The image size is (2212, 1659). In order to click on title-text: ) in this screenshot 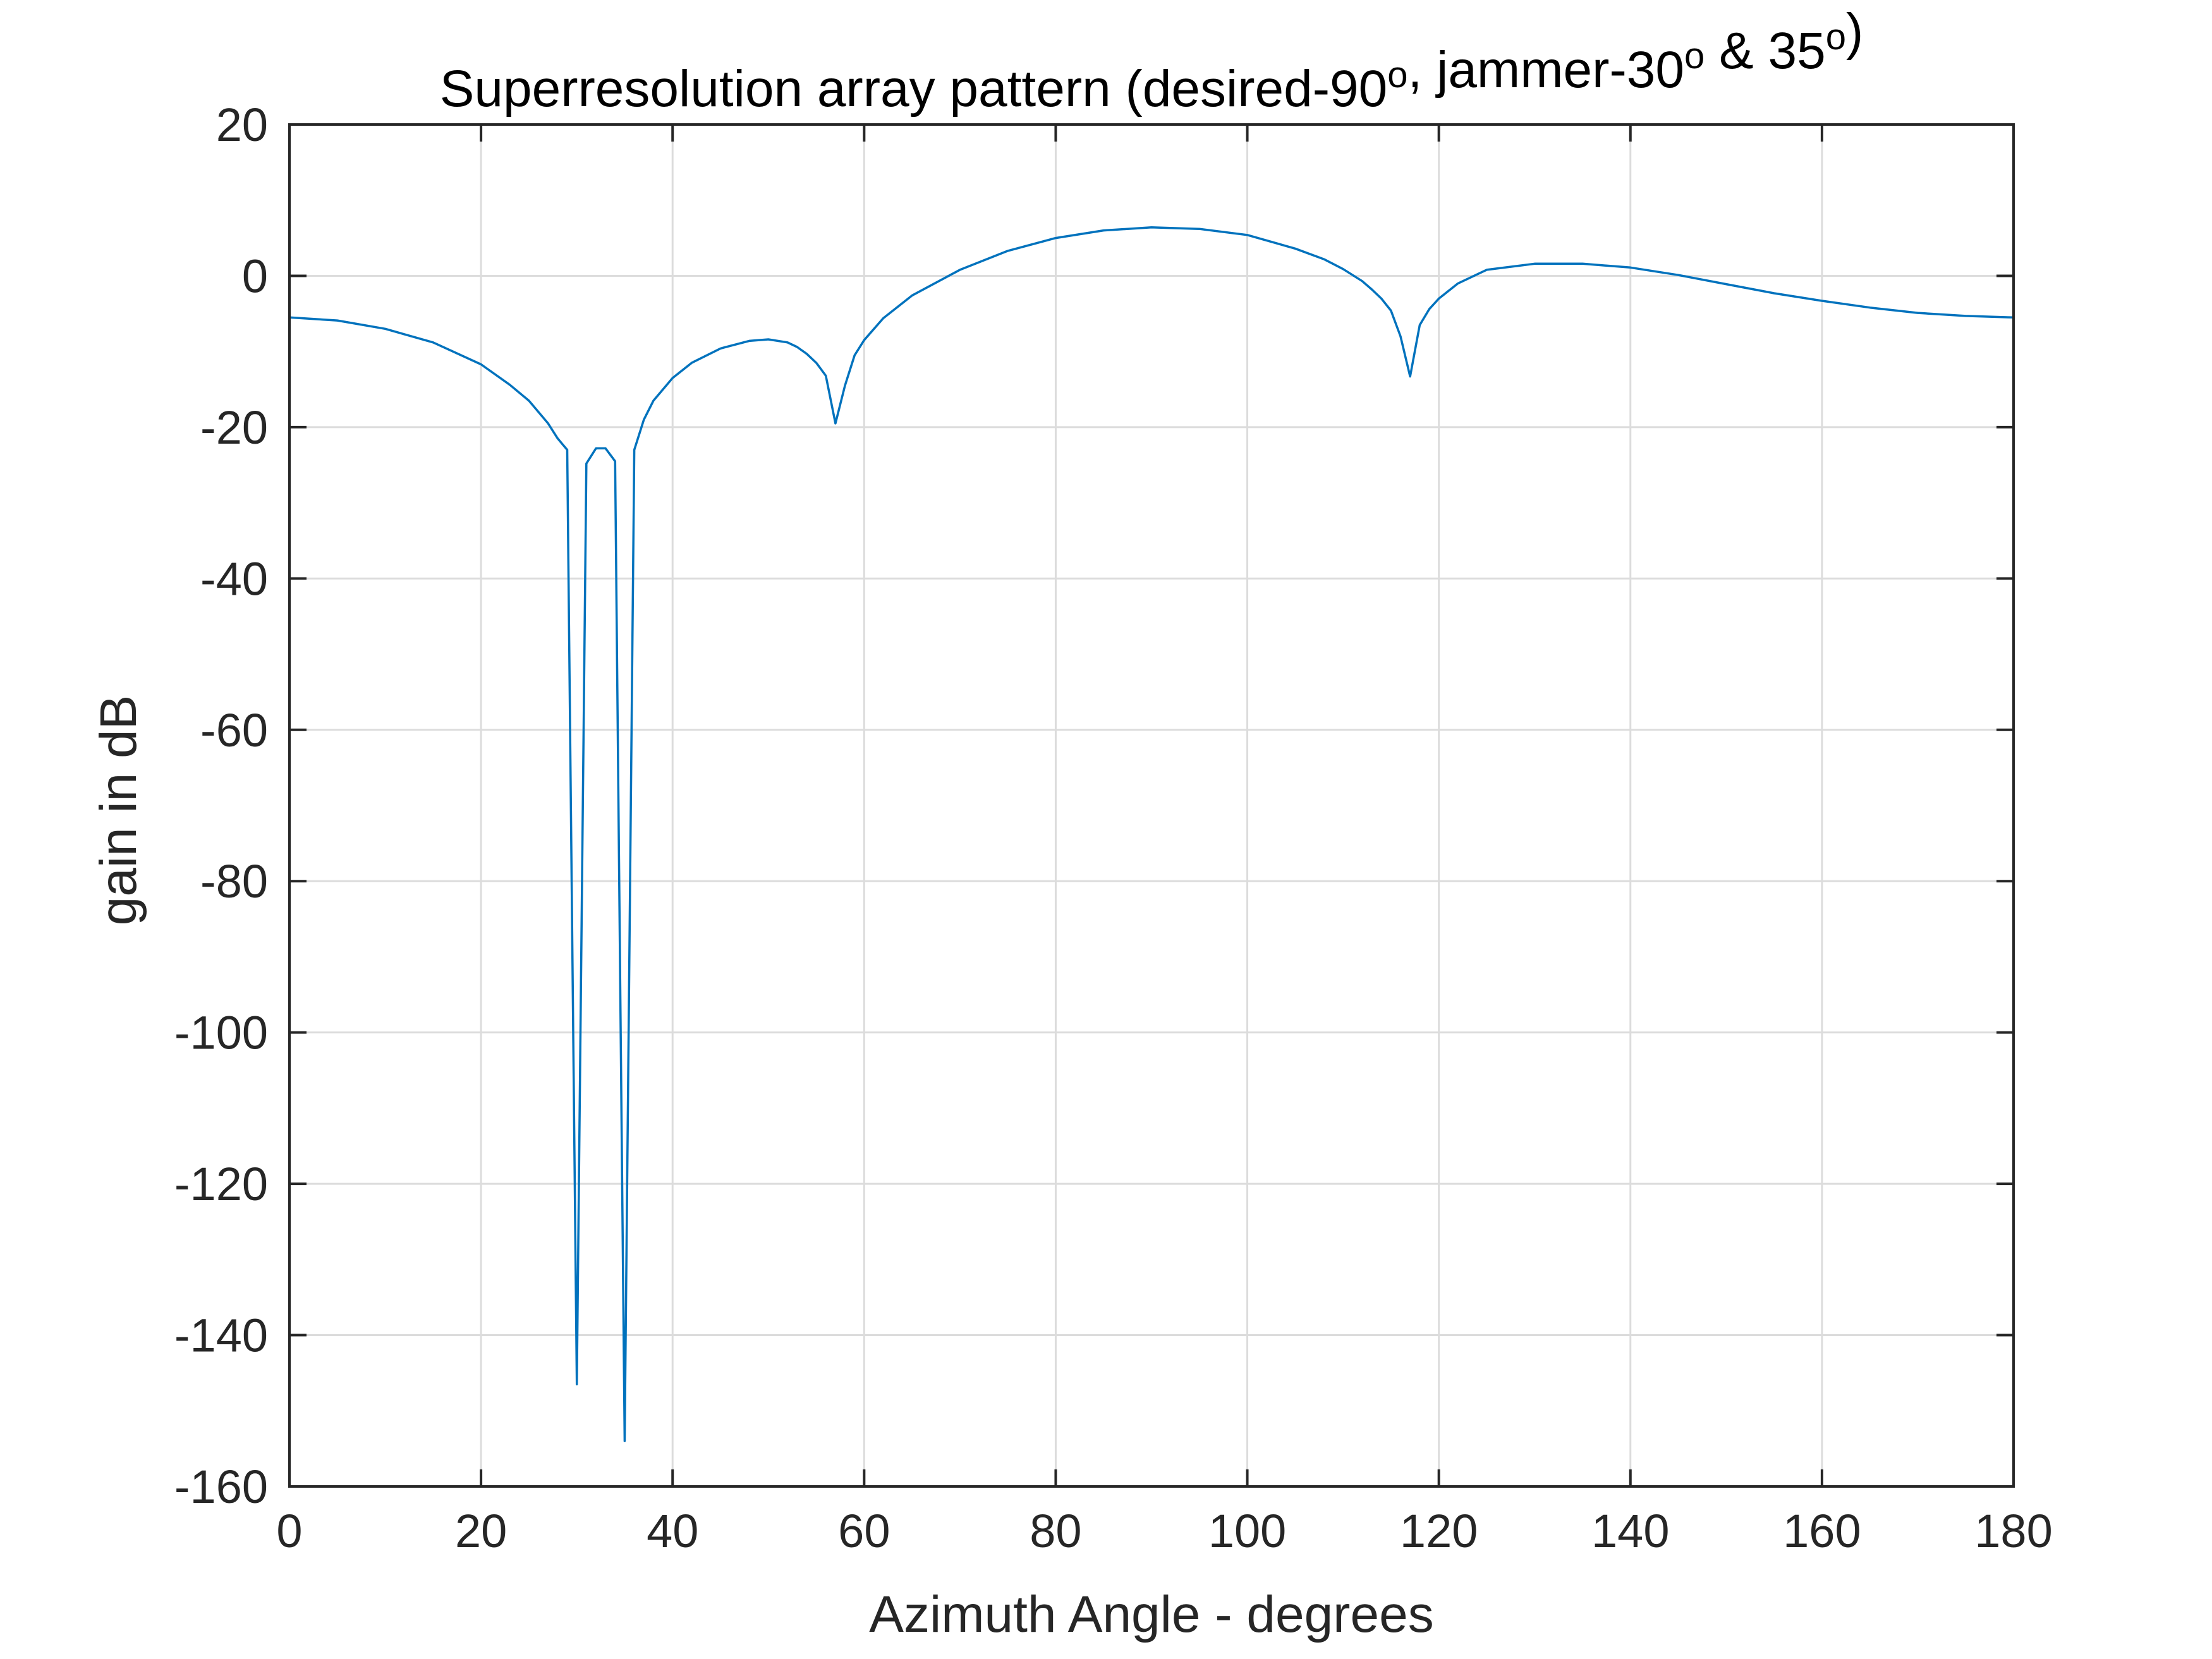, I will do `click(1854, 32)`.